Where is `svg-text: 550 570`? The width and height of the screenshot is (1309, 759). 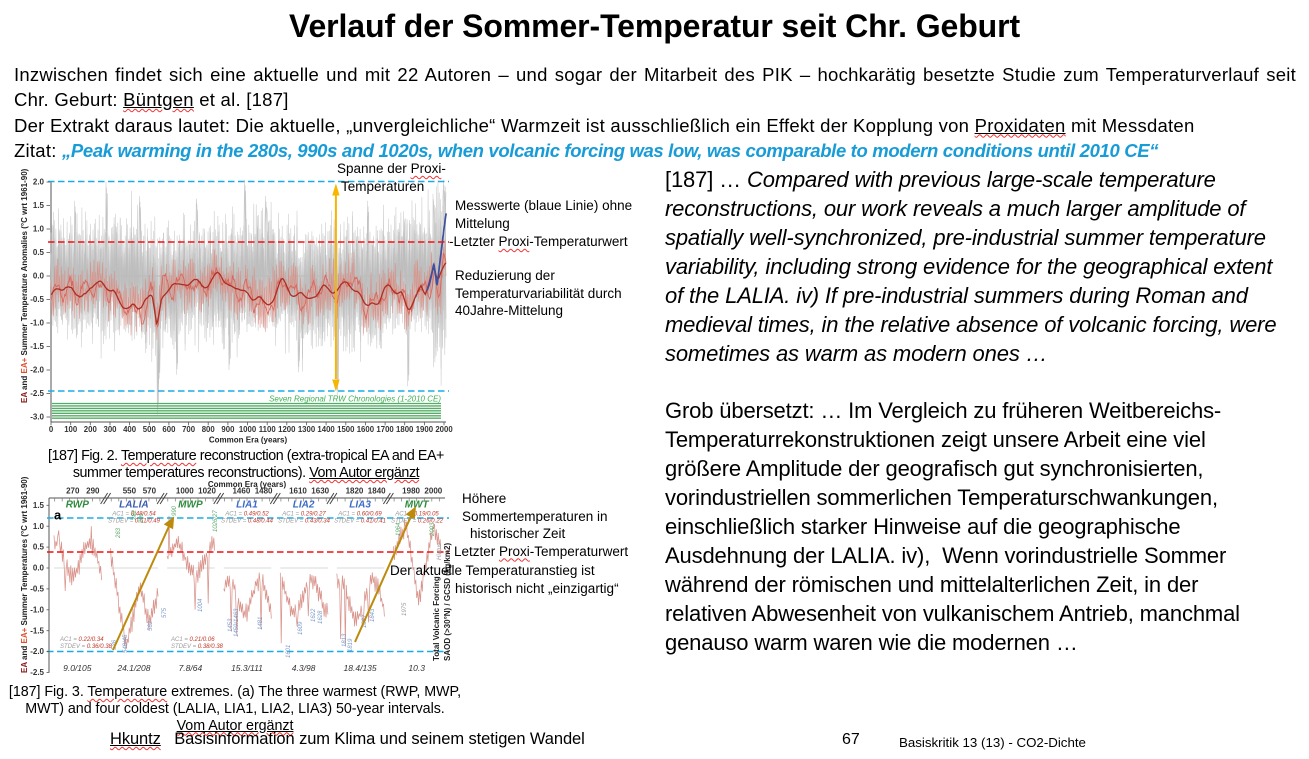 svg-text: 550 570 is located at coordinates (140, 491).